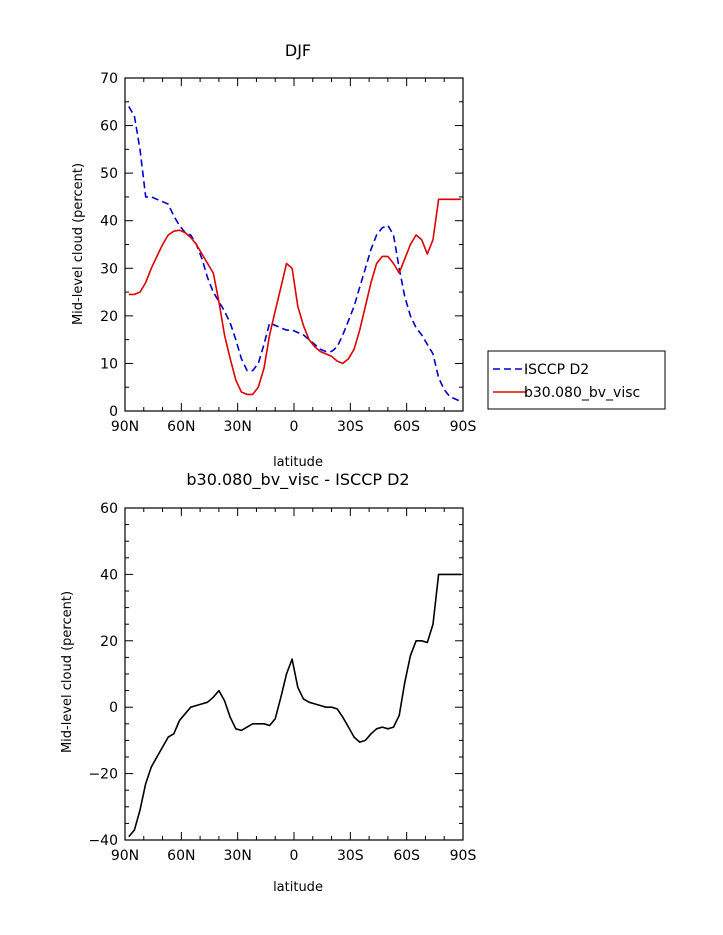 This screenshot has width=723, height=935. I want to click on top-xtick-label: 0, so click(294, 427).